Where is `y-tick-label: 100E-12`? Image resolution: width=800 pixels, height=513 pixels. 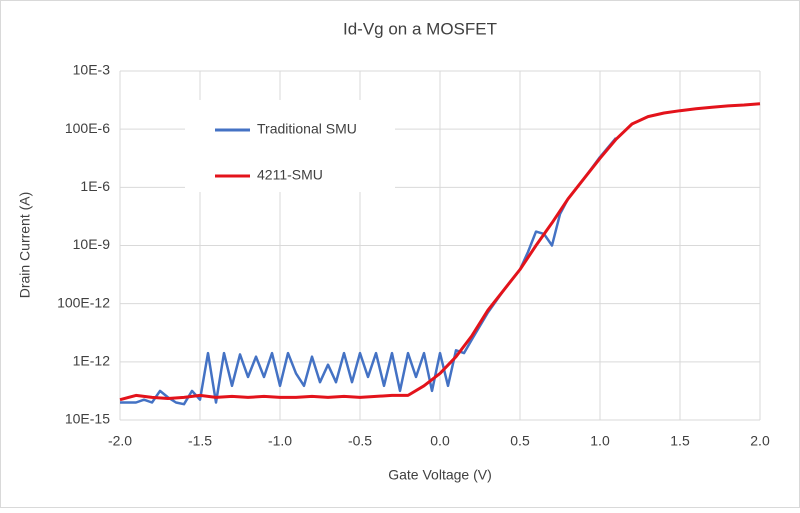
y-tick-label: 100E-12 is located at coordinates (83, 302).